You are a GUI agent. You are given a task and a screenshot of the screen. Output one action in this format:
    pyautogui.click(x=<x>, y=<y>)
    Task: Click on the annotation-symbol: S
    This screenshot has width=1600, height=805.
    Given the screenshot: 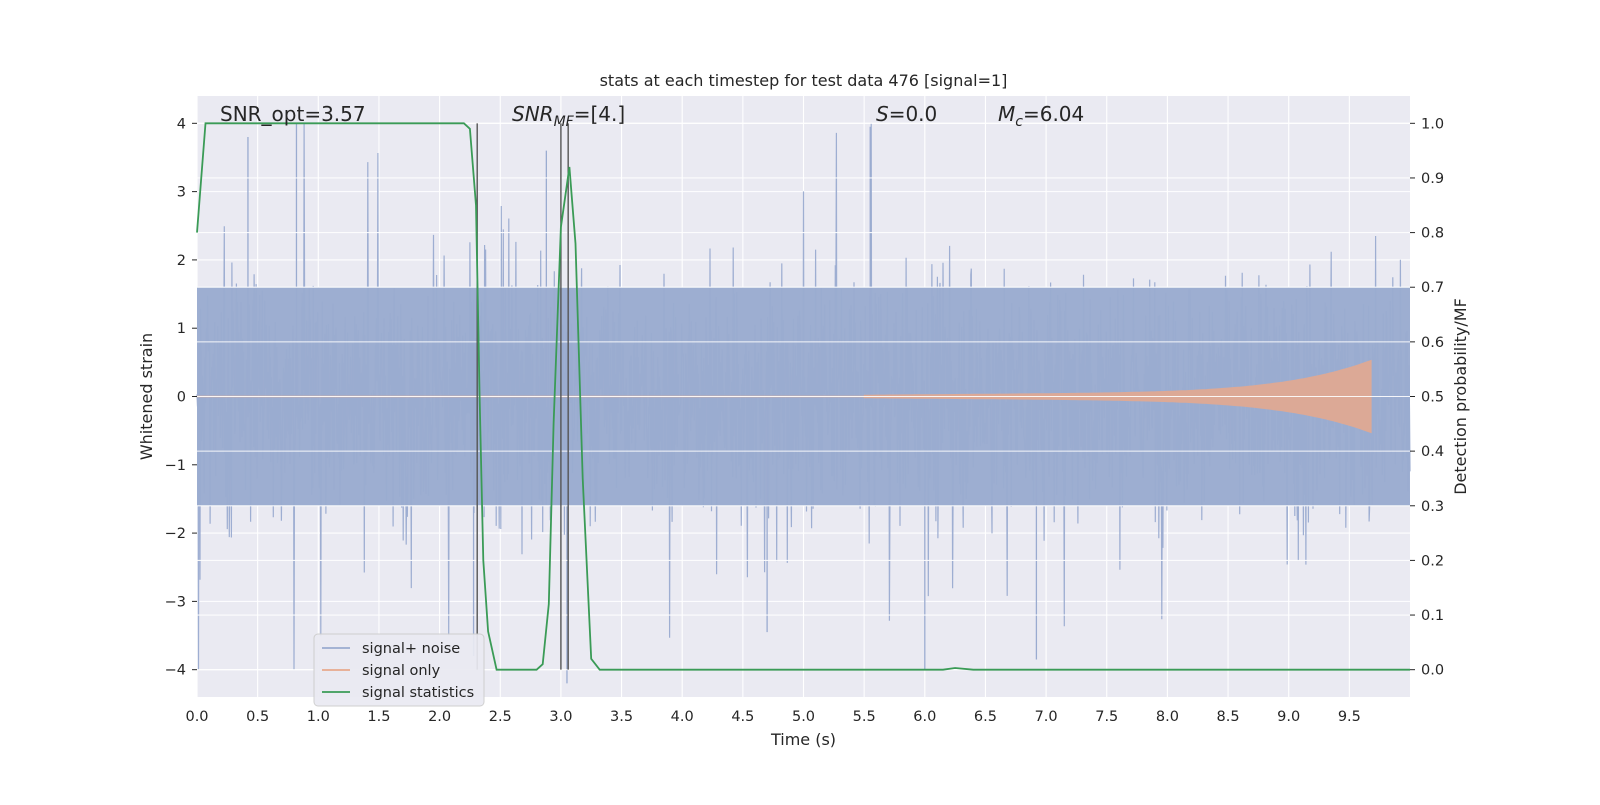 What is the action you would take?
    pyautogui.click(x=882, y=114)
    